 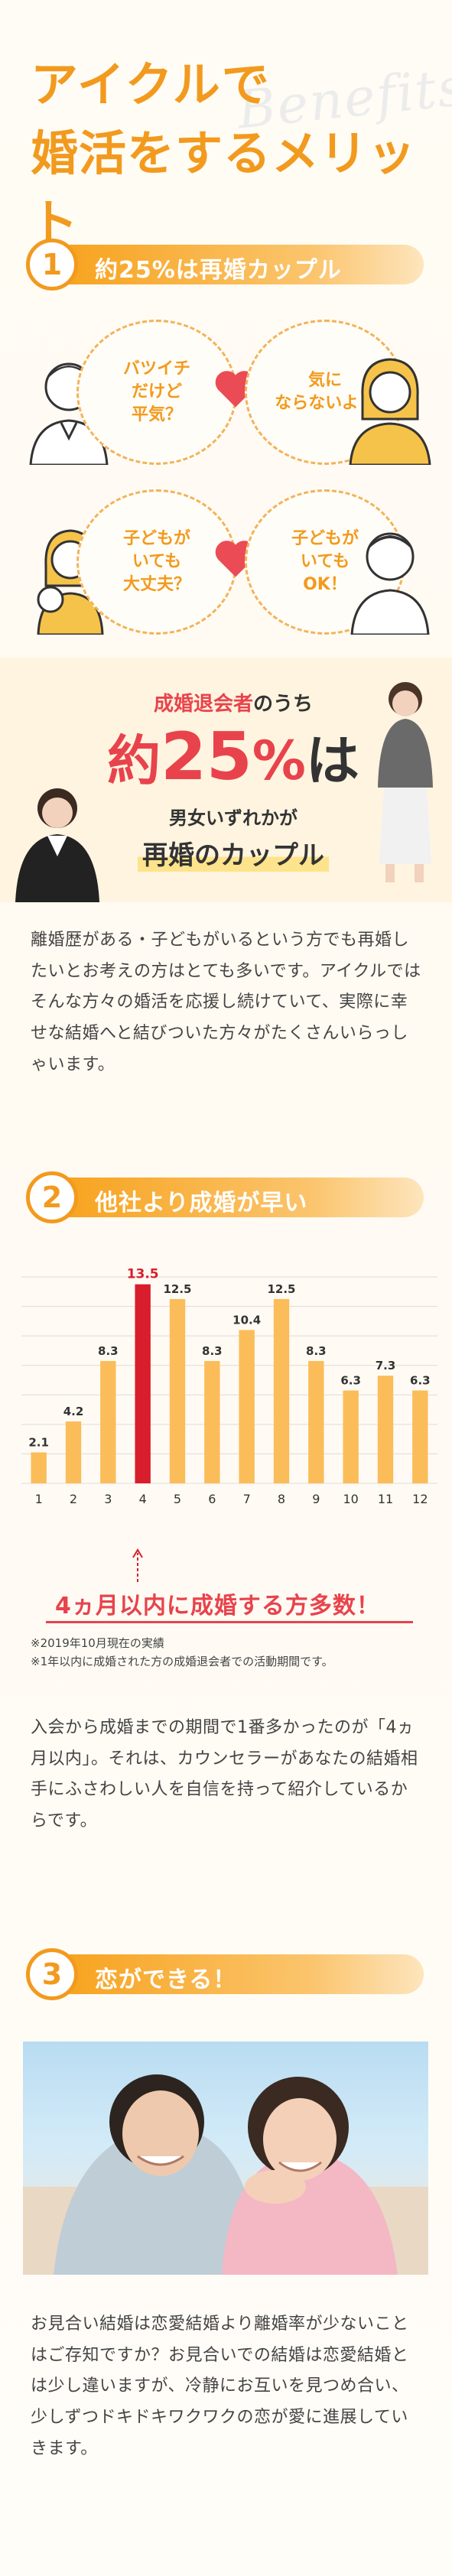 I want to click on x-tick-label: 10, so click(x=350, y=1499).